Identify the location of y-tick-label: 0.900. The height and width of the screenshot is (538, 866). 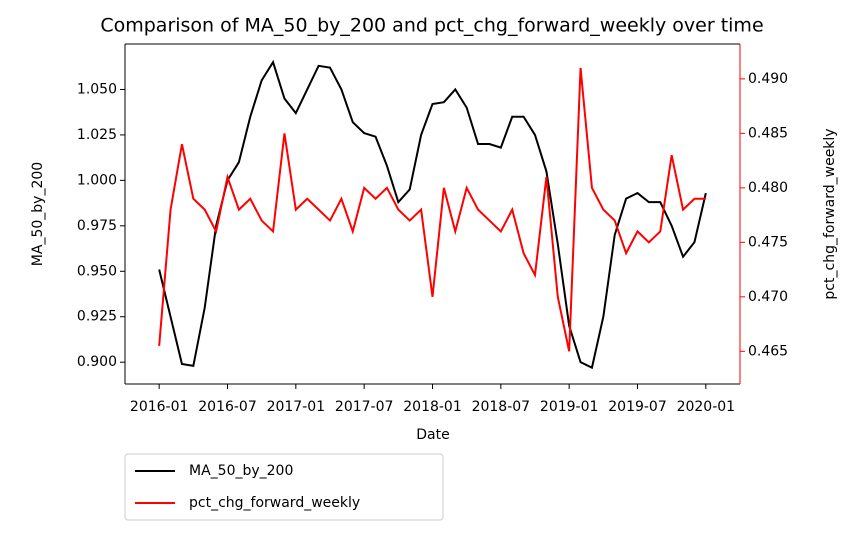
(97, 362).